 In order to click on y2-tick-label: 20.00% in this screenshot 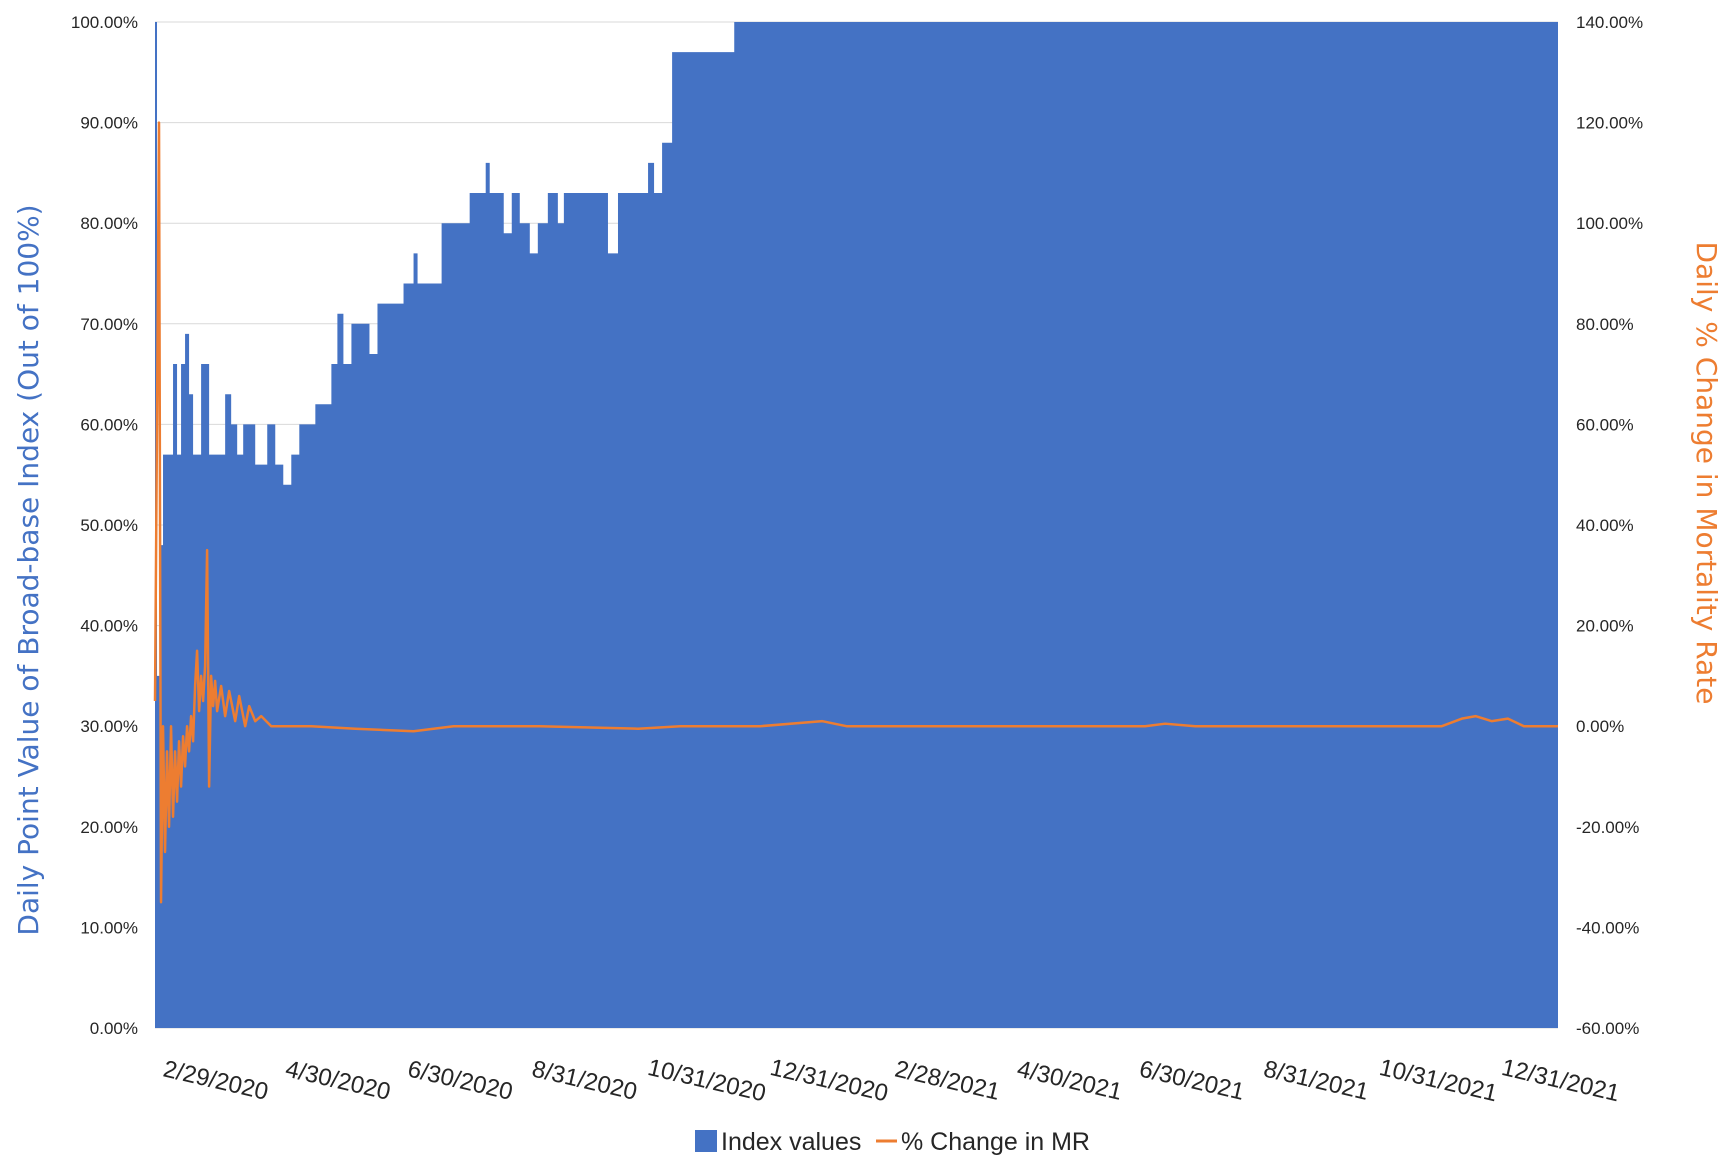, I will do `click(1605, 626)`.